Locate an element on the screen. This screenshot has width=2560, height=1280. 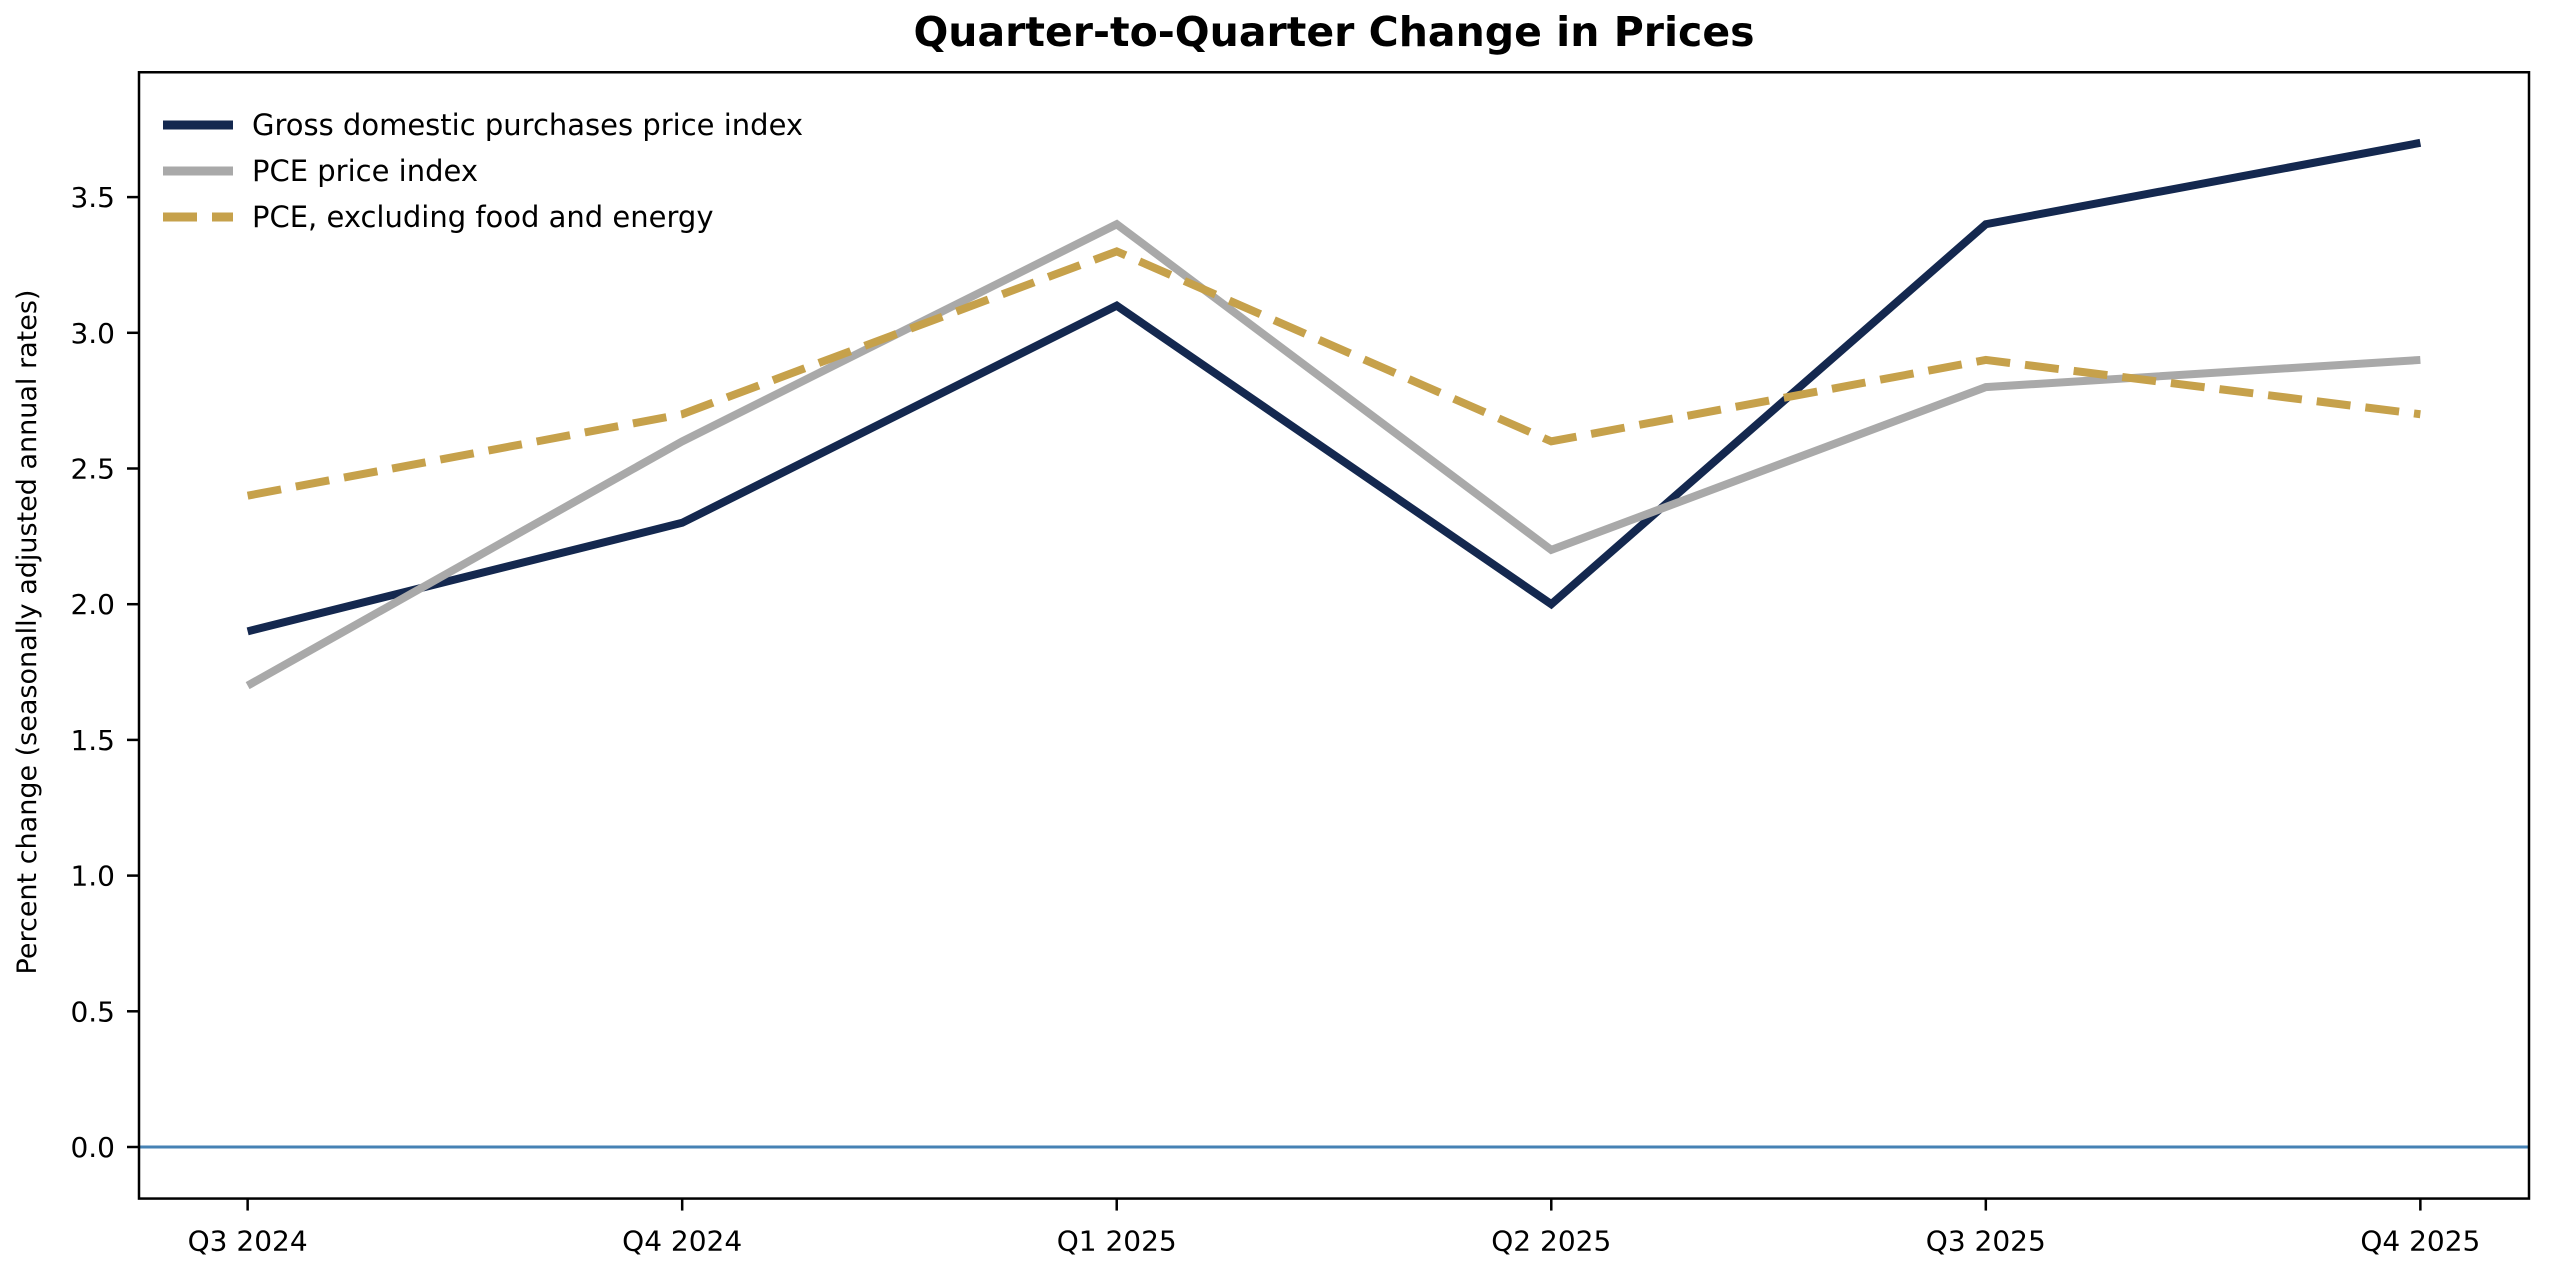
y-tick-label: 3.5 is located at coordinates (92, 197).